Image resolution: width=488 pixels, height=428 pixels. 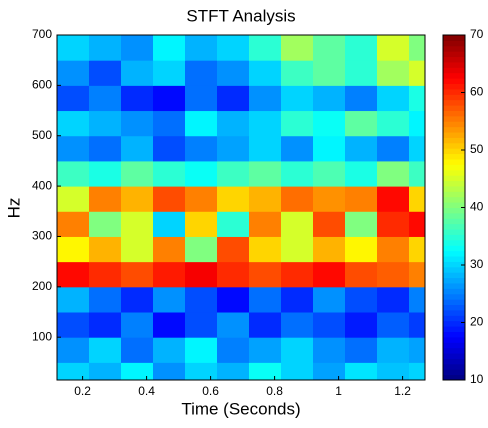 I want to click on chart-title: STFT Analysis, so click(x=240, y=15).